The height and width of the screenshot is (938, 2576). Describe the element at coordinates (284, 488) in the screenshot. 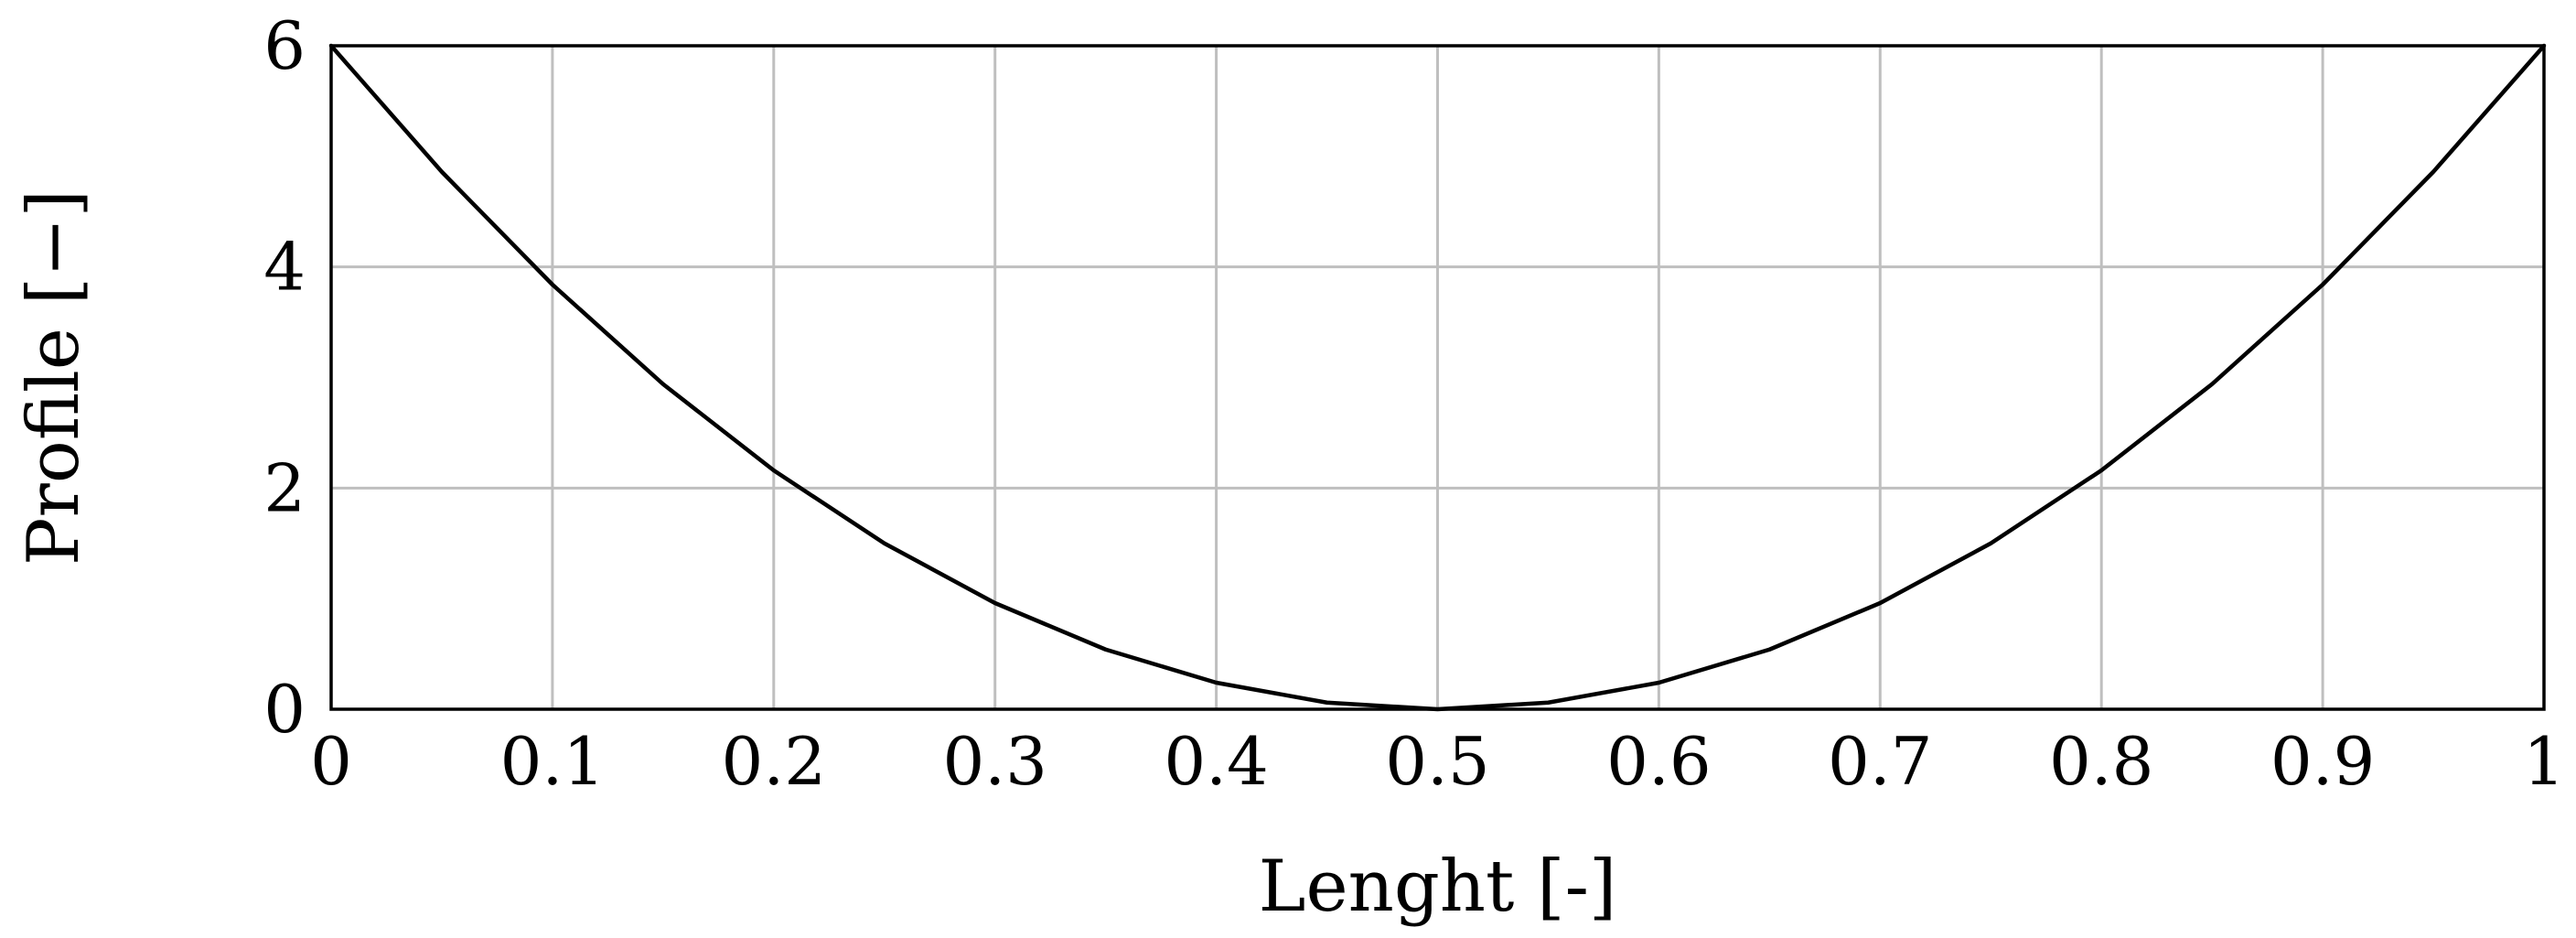

I see `y-tick-label: 2` at that location.